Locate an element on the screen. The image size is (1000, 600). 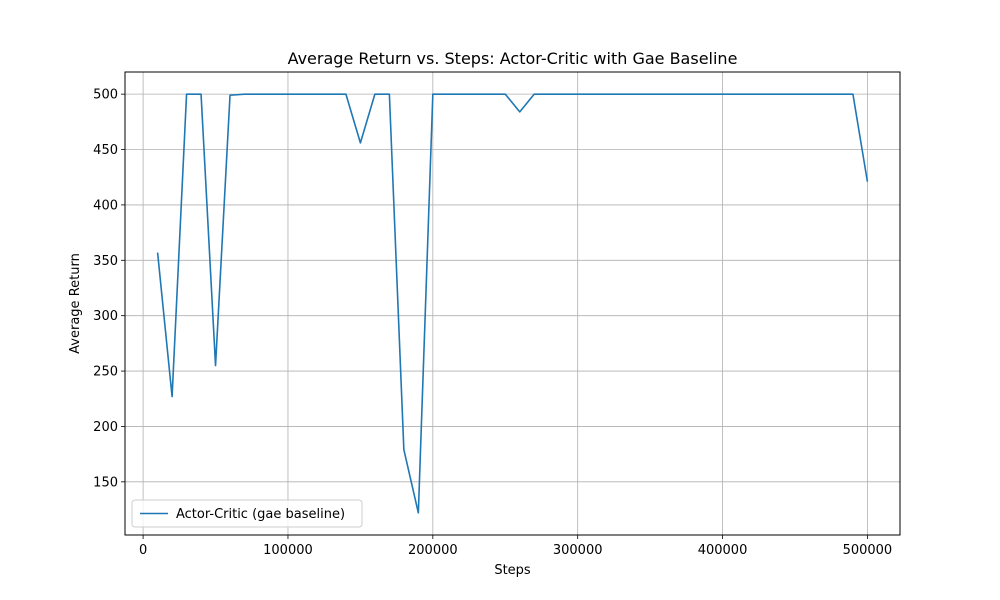
y-tick-label: 300 is located at coordinates (105, 316).